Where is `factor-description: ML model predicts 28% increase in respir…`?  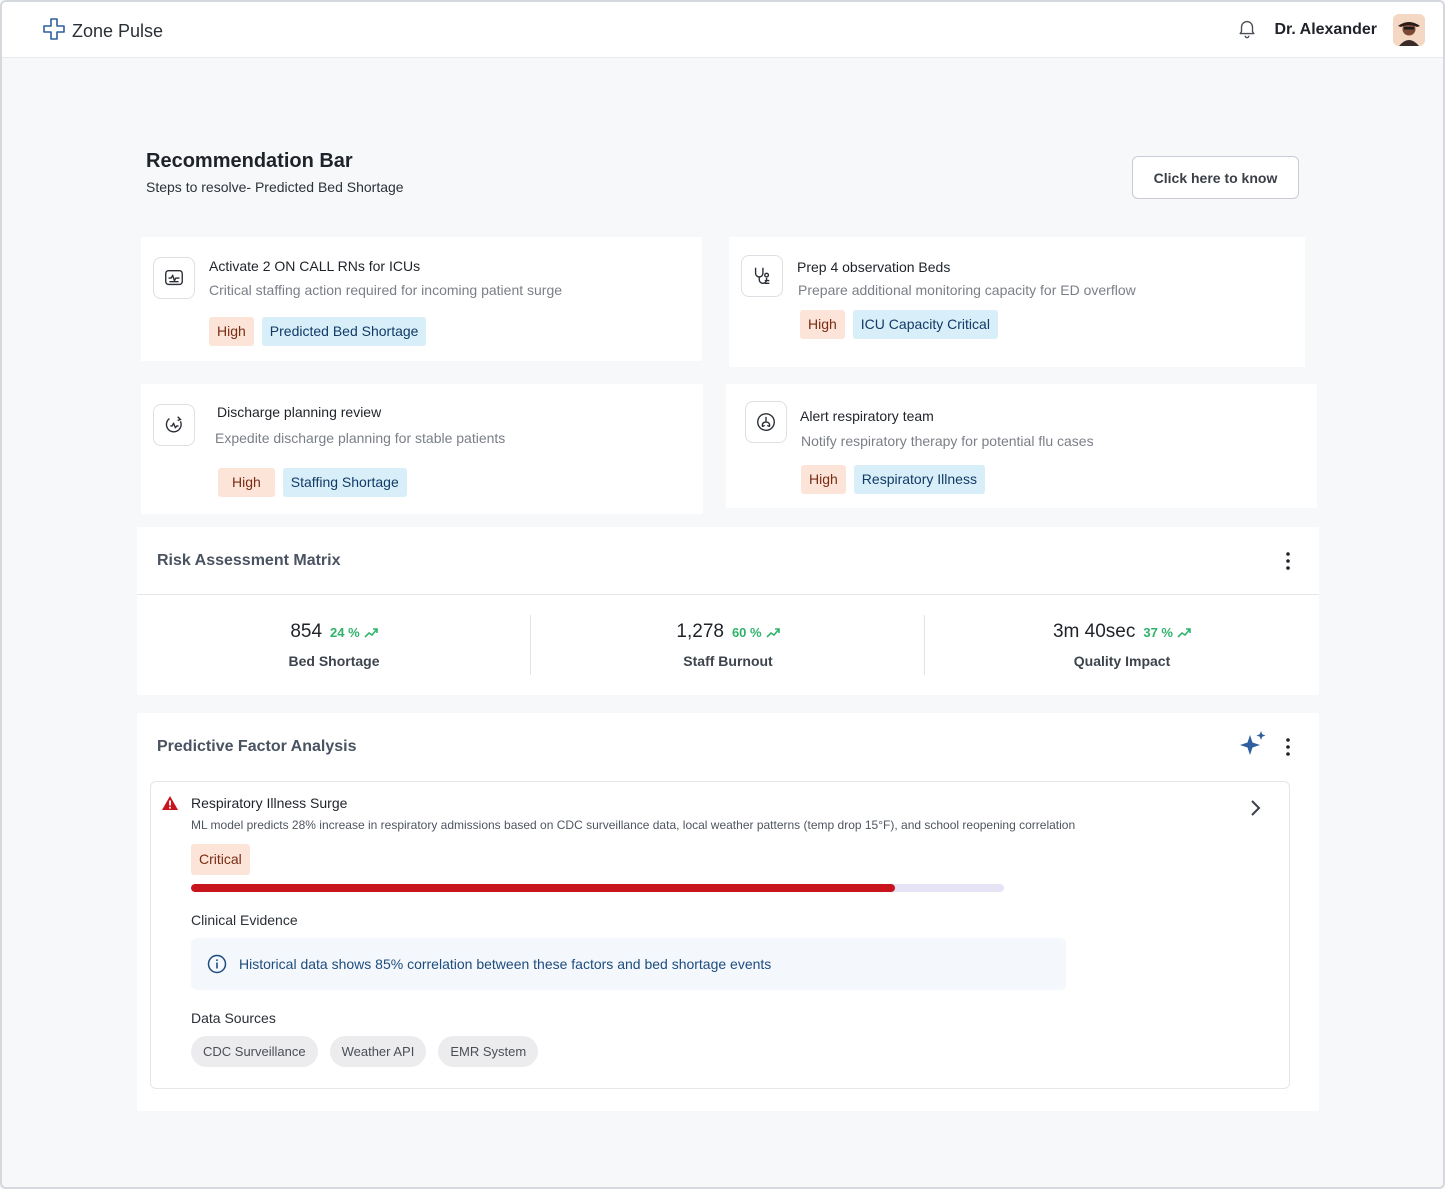 factor-description: ML model predicts 28% increase in respir… is located at coordinates (633, 825).